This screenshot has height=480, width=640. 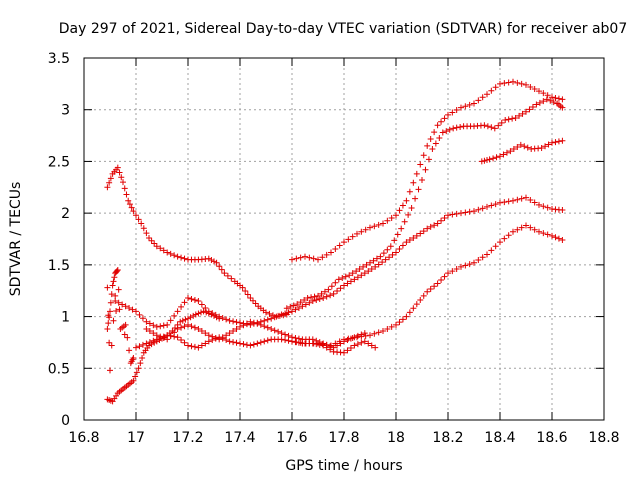 What do you see at coordinates (551, 438) in the screenshot?
I see `x-tick-label: 18.6` at bounding box center [551, 438].